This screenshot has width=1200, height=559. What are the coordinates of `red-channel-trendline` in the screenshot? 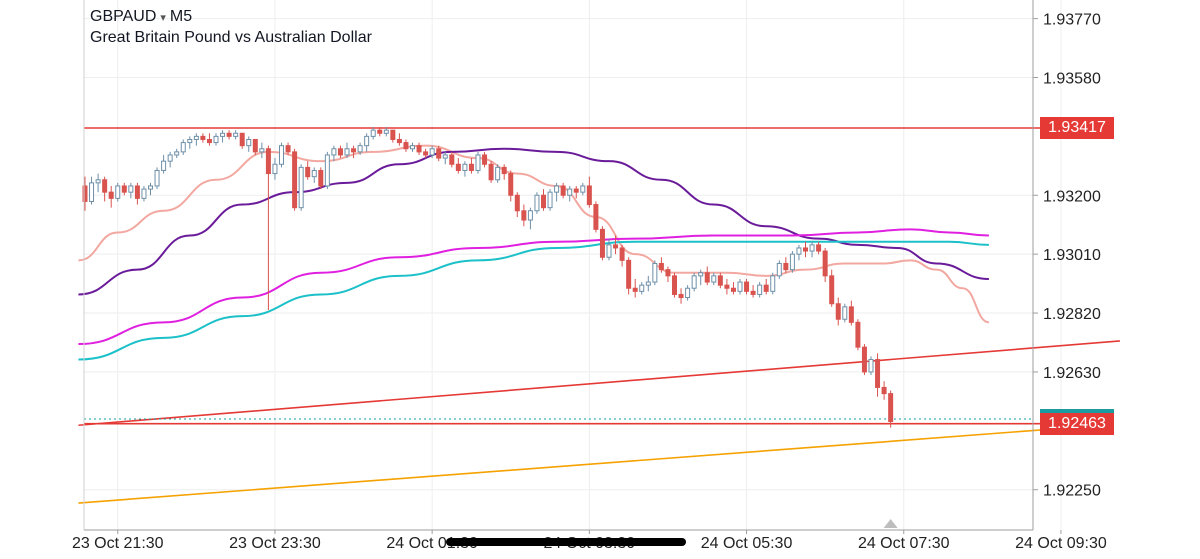 It's located at (599, 383).